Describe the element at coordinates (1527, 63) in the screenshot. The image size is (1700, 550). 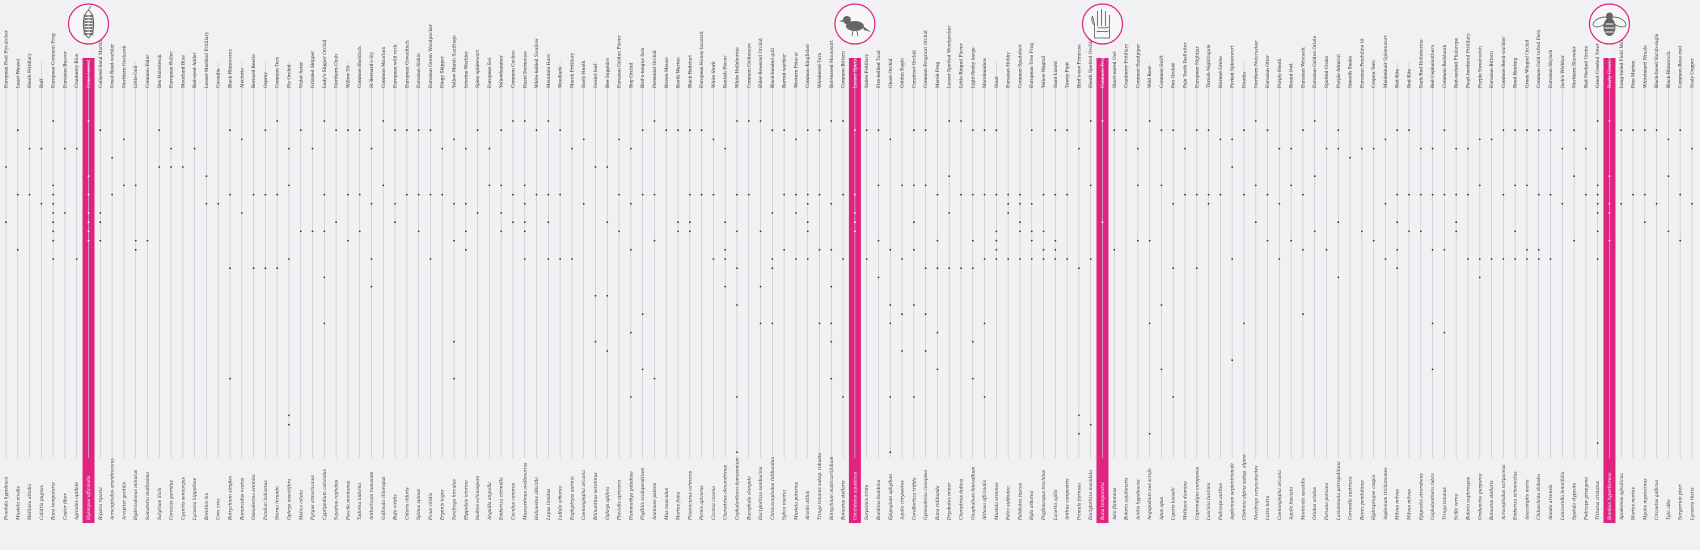
I see `species-common-name: Green Winged Orchid` at that location.